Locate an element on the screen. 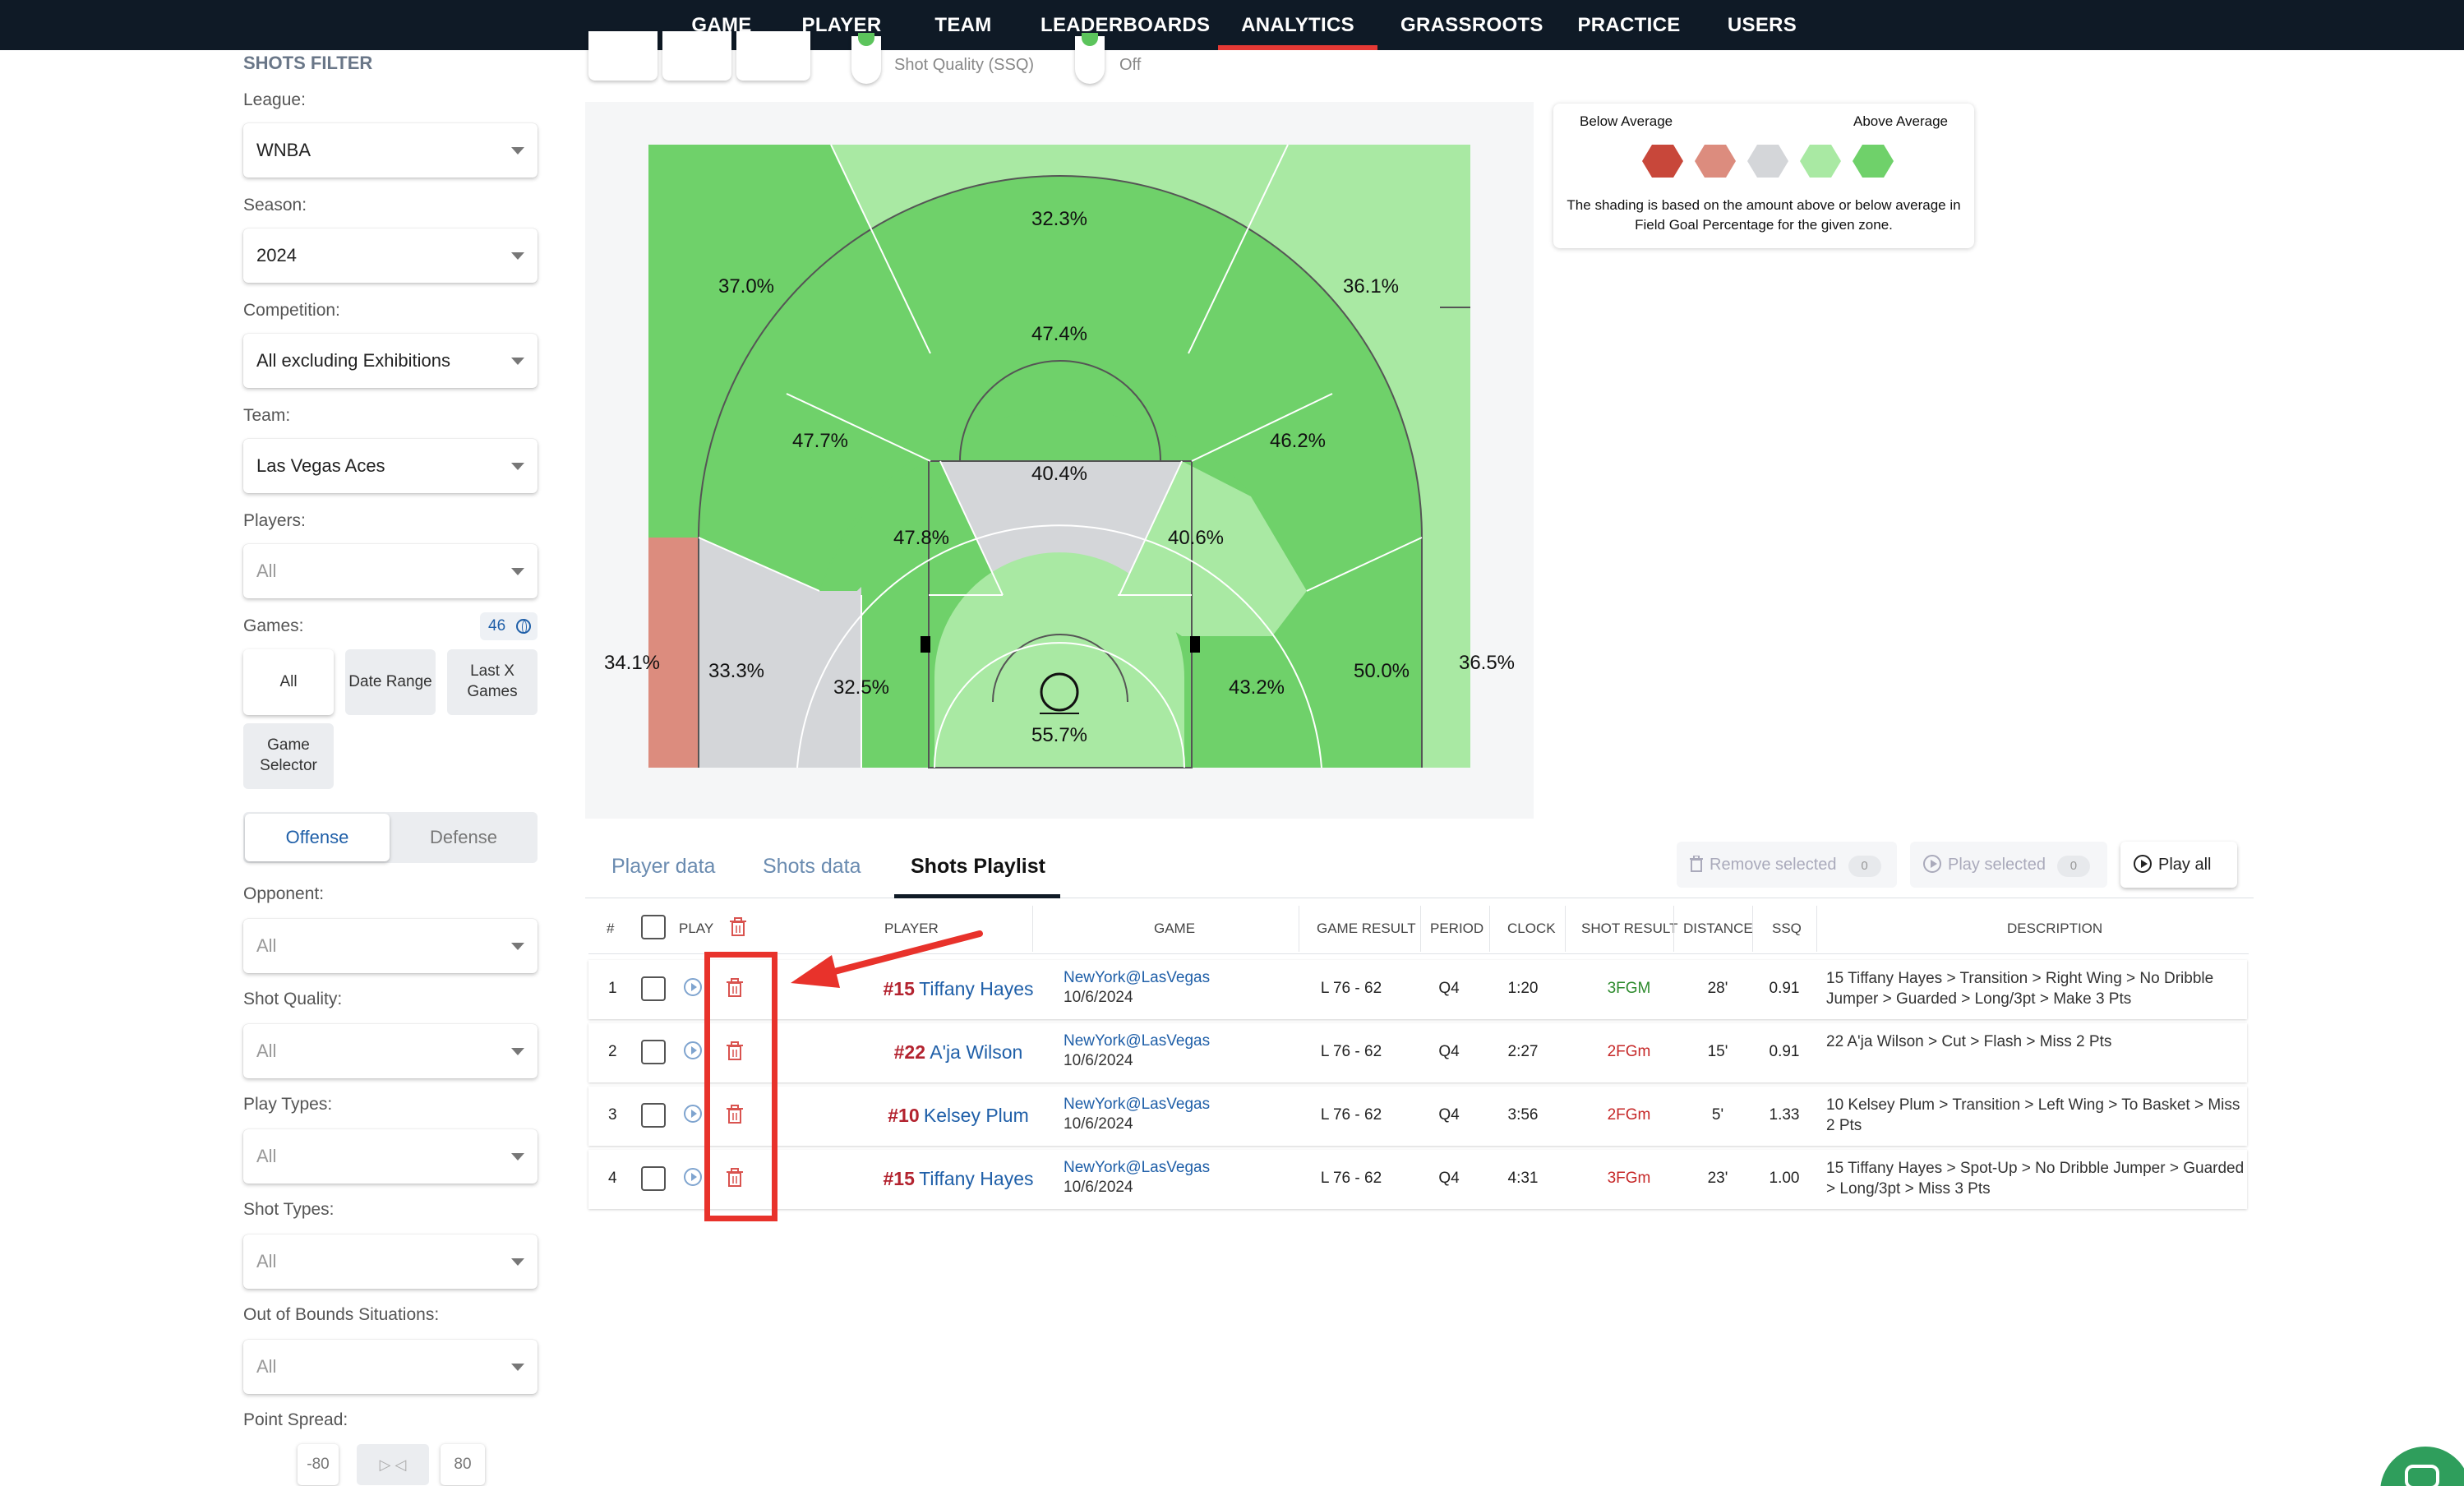 The height and width of the screenshot is (1486, 2464). col-ssq: SSQ is located at coordinates (1787, 928).